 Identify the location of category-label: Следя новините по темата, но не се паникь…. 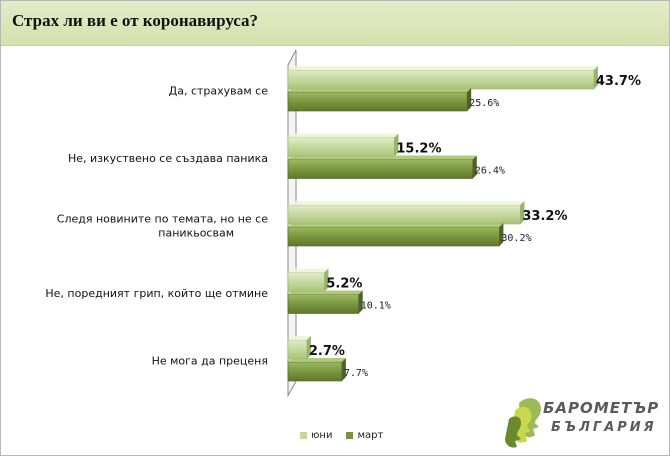
(162, 226).